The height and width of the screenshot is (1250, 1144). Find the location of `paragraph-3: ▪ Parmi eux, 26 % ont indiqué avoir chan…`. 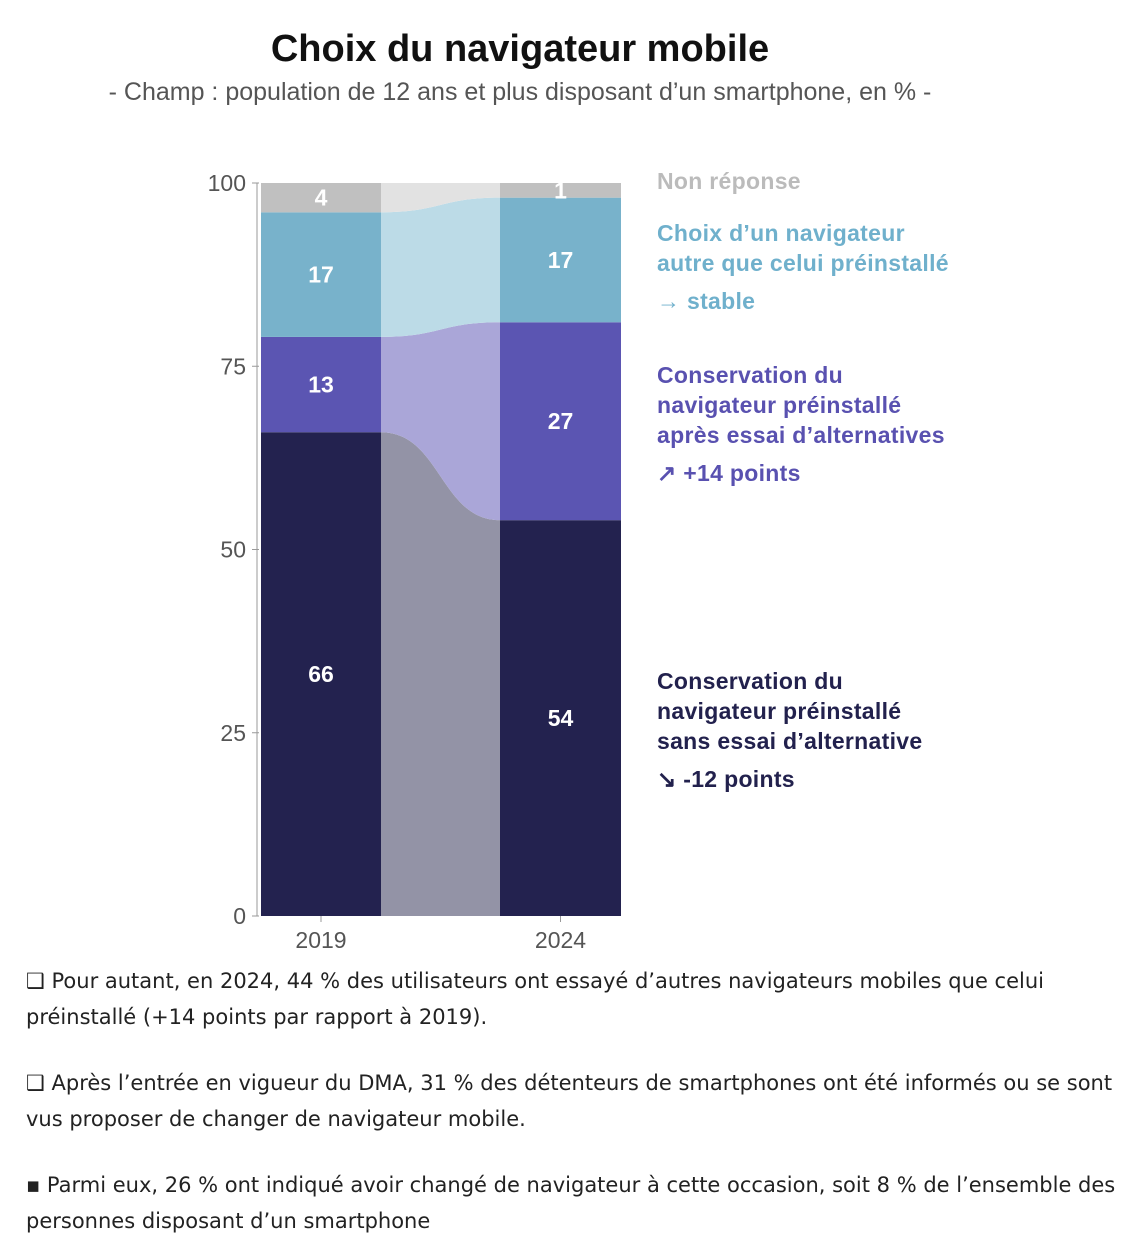

paragraph-3: ▪ Parmi eux, 26 % ont indiqué avoir chan… is located at coordinates (571, 1203).